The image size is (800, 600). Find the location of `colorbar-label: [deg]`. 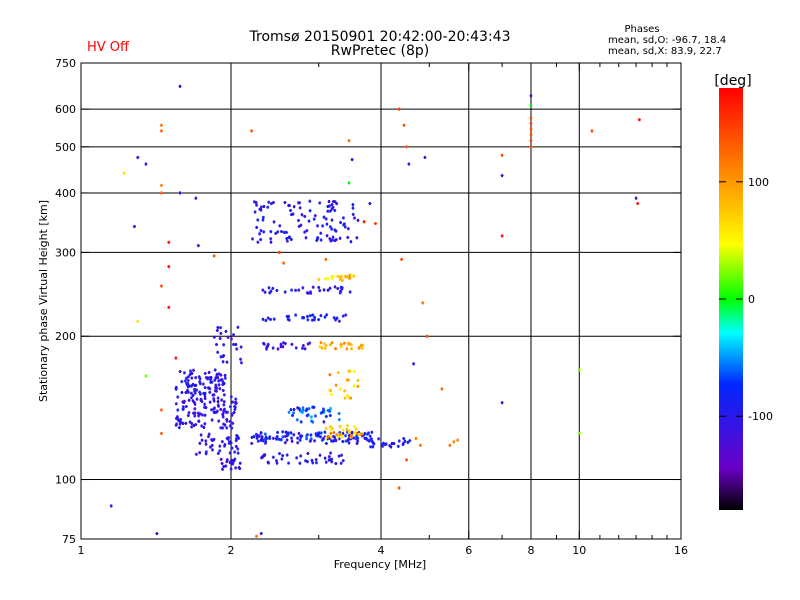

colorbar-label: [deg] is located at coordinates (732, 81).